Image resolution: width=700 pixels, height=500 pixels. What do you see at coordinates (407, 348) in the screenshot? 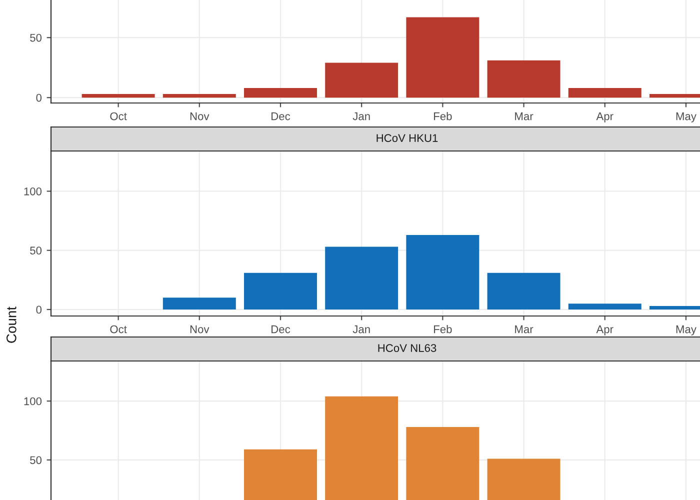
I see `chart-title: HCoV NL63` at bounding box center [407, 348].